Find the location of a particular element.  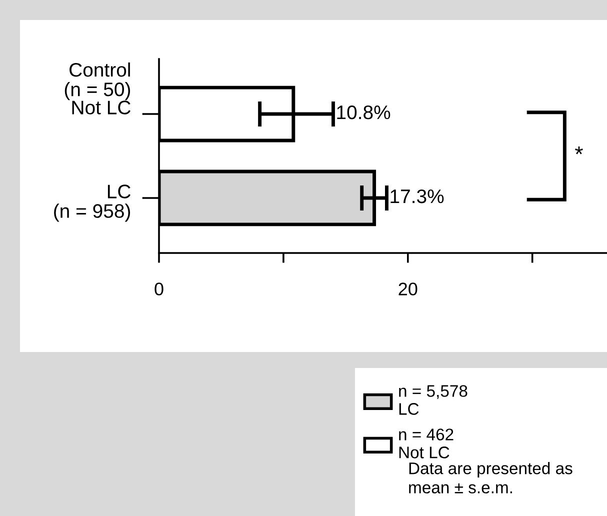

text: Data are presented as mean ± s.e.m. is located at coordinates (490, 478).